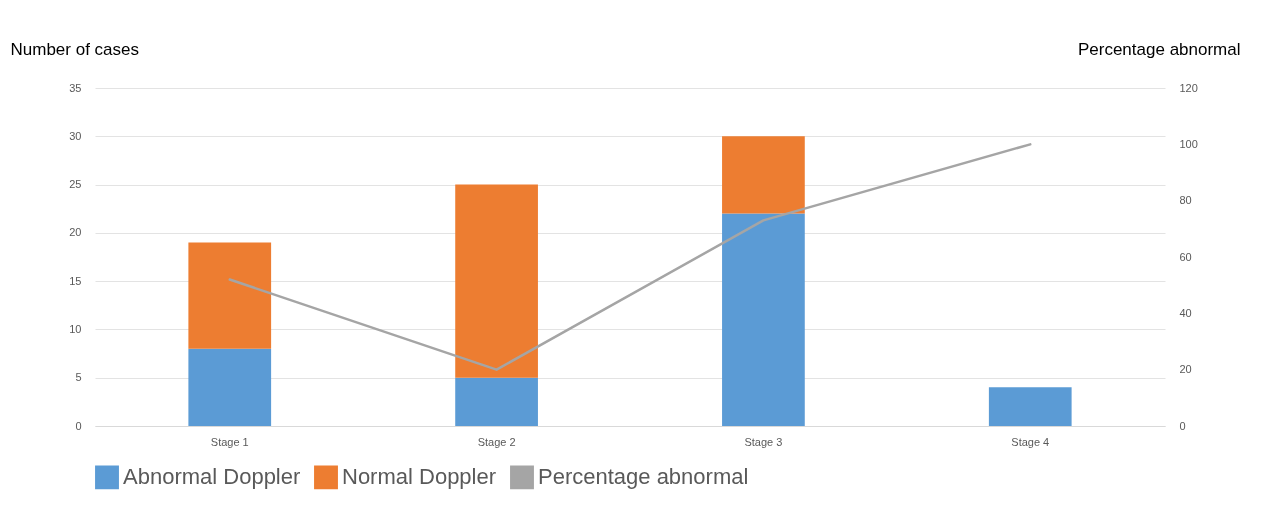 This screenshot has height=511, width=1263. Describe the element at coordinates (1030, 441) in the screenshot. I see `x-tick-label: Stage 4` at that location.